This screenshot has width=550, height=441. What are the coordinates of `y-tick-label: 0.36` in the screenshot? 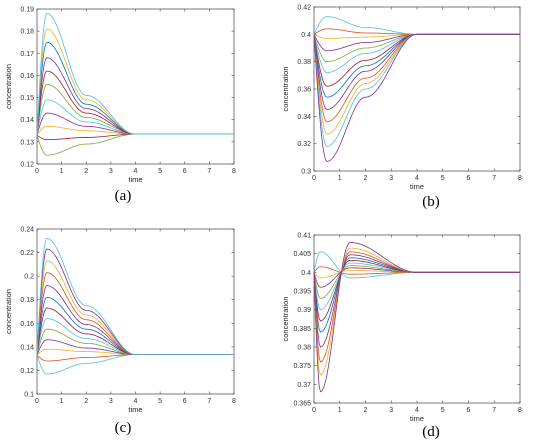 It's located at (304, 90).